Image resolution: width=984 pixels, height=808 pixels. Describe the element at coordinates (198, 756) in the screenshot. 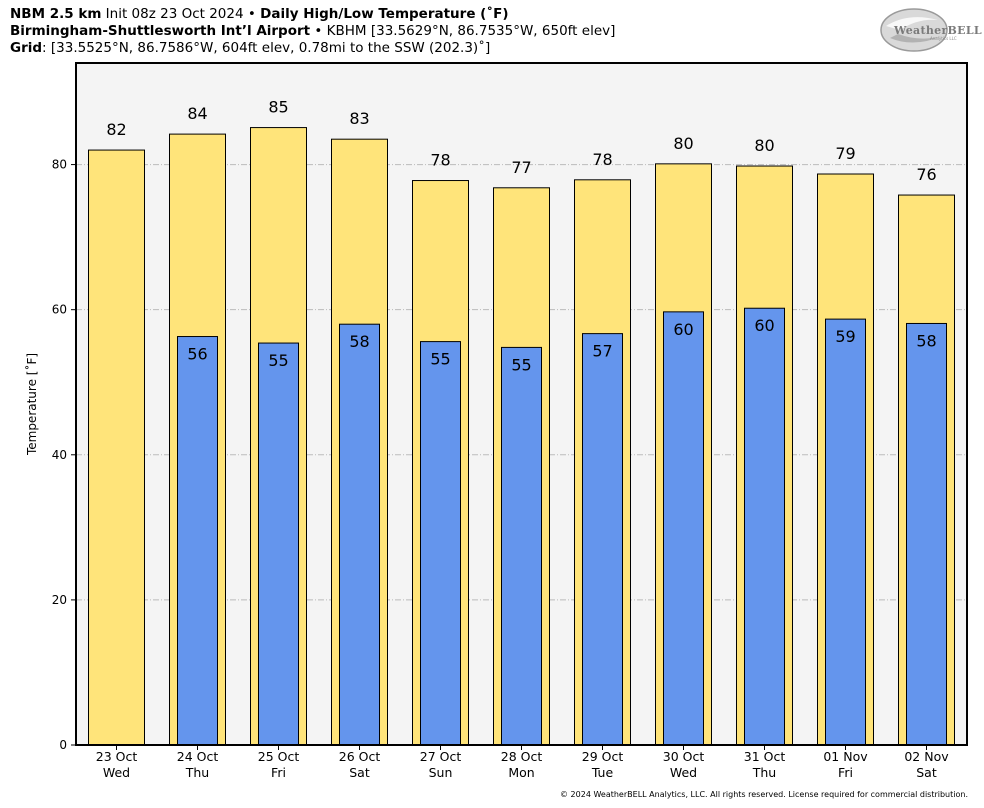

I see `x-tick-date: 24 Oct` at that location.